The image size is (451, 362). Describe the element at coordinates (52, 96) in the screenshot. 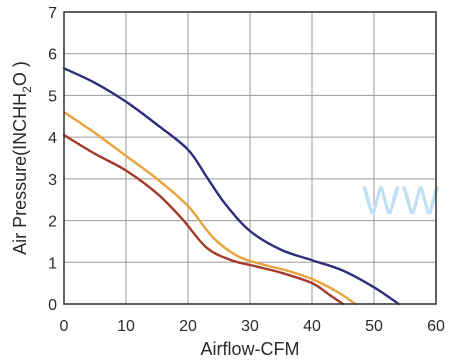

I see `y-tick-label: 5` at that location.